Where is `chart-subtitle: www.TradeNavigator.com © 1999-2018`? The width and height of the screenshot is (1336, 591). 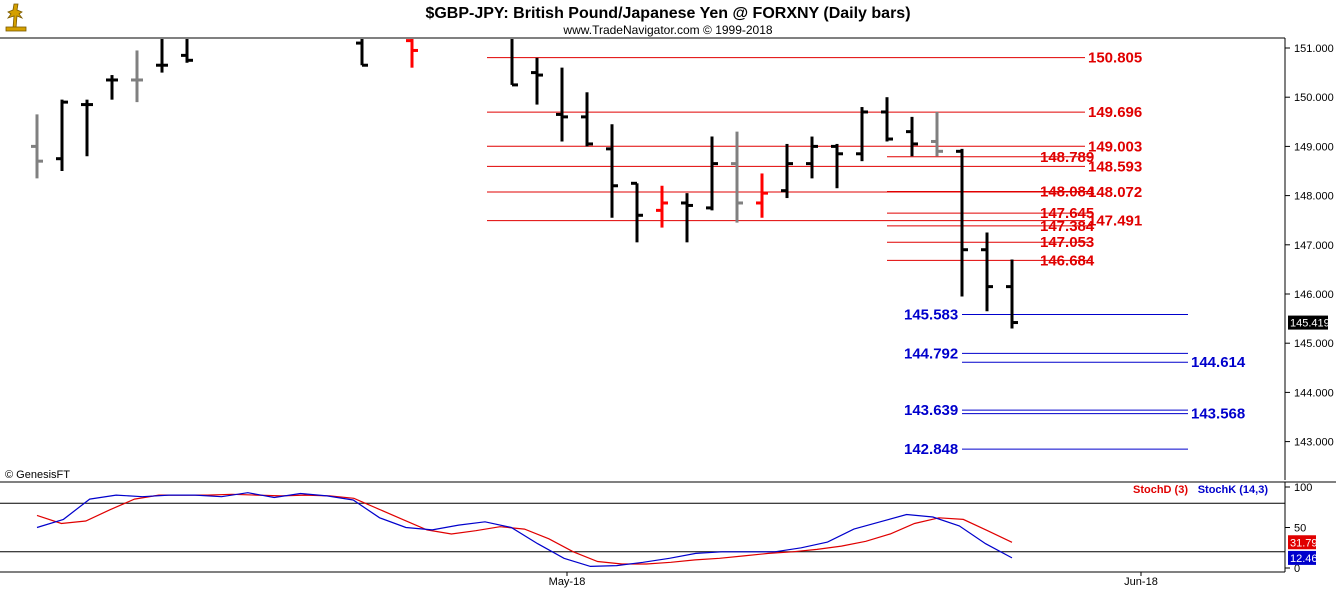 chart-subtitle: www.TradeNavigator.com © 1999-2018 is located at coordinates (667, 30).